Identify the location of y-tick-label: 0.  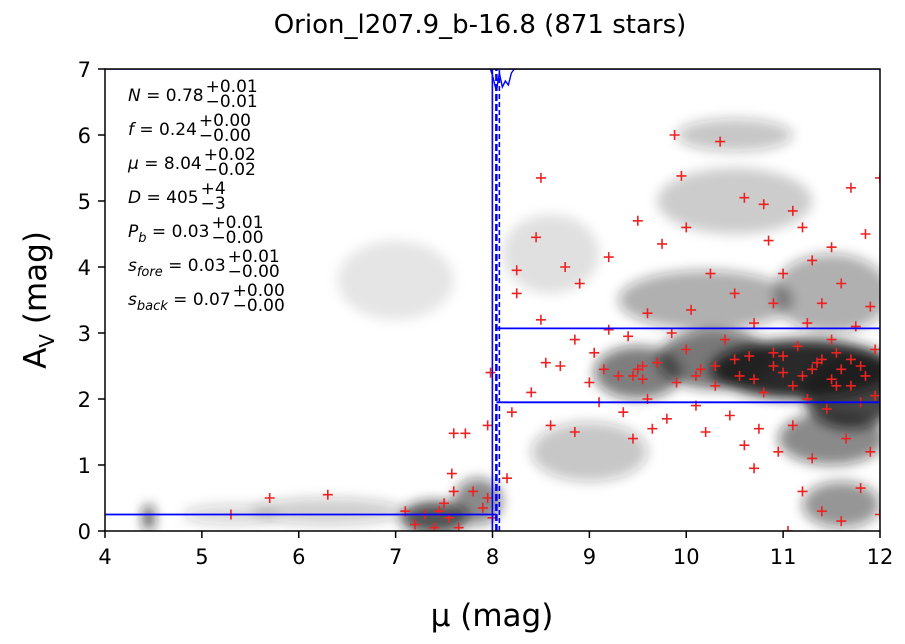
(84, 532).